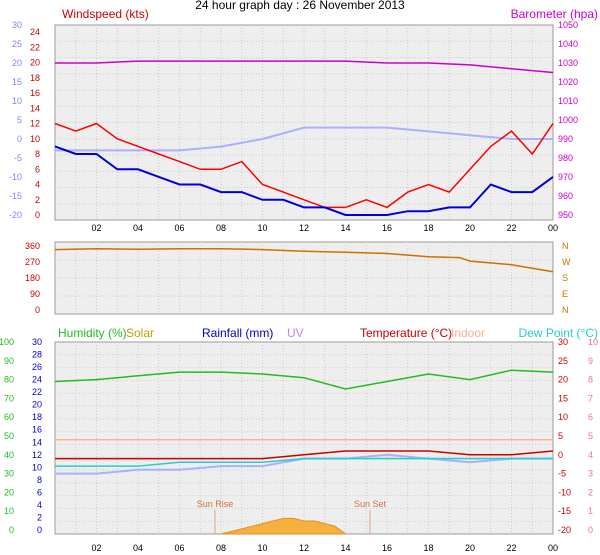 The image size is (600, 555). I want to click on hum-ticks-tick: 50, so click(9, 436).